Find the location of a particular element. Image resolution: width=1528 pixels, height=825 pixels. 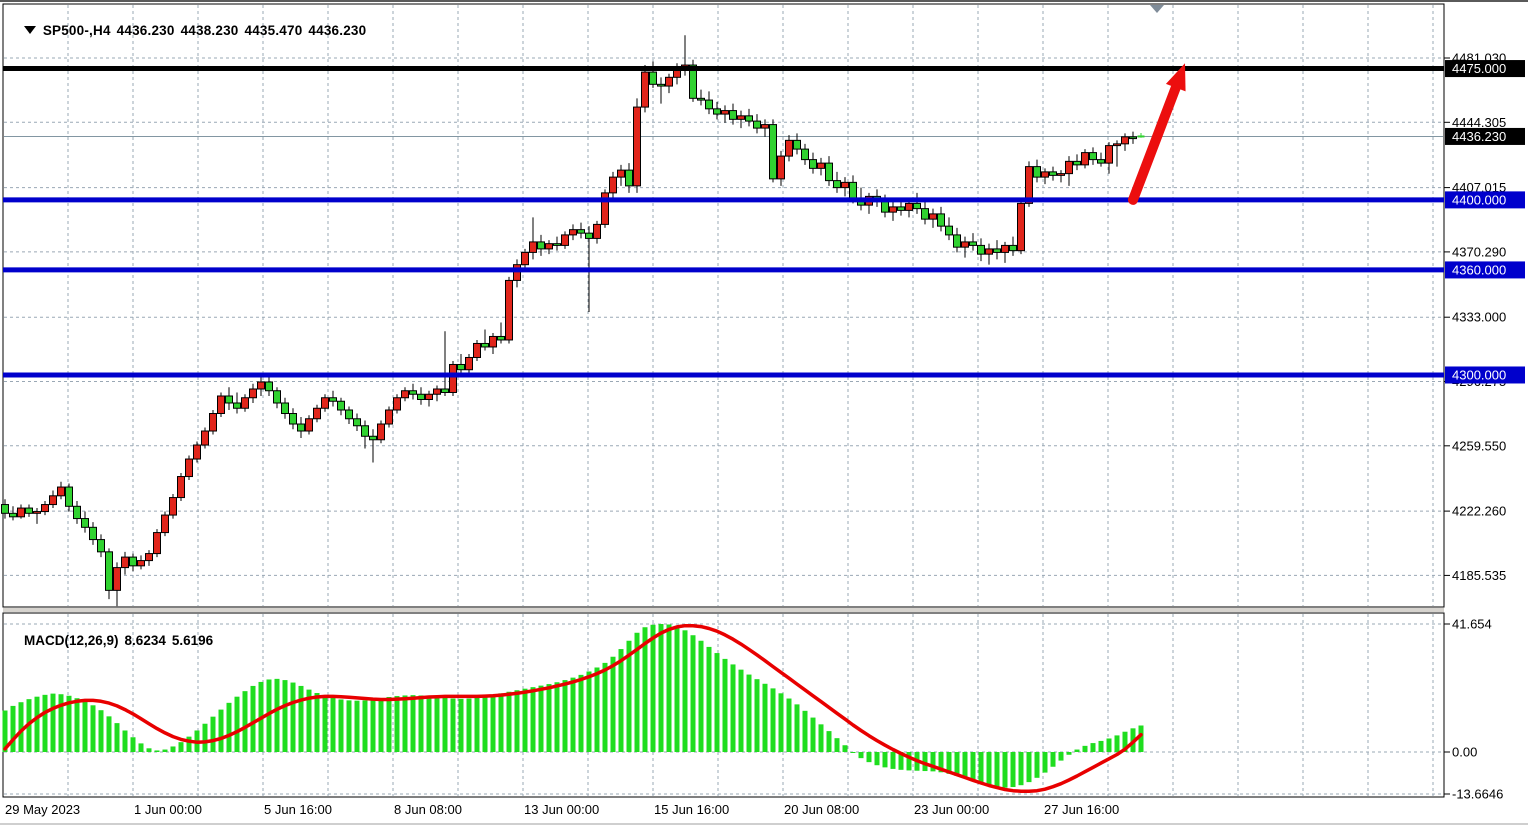

time-tick-label: 8 Jun 08:00 is located at coordinates (428, 809).